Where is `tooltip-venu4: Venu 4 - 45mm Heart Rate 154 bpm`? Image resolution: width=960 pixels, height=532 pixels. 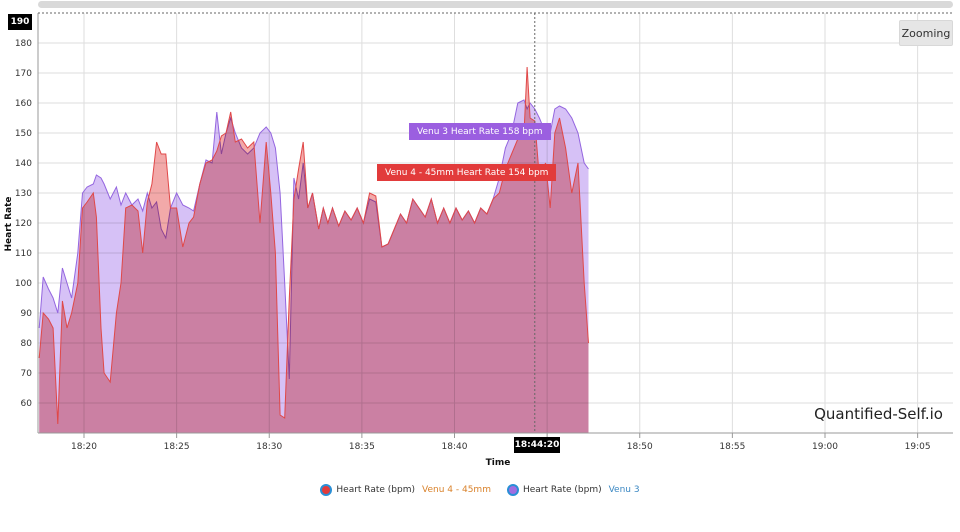 tooltip-venu4: Venu 4 - 45mm Heart Rate 154 bpm is located at coordinates (467, 172).